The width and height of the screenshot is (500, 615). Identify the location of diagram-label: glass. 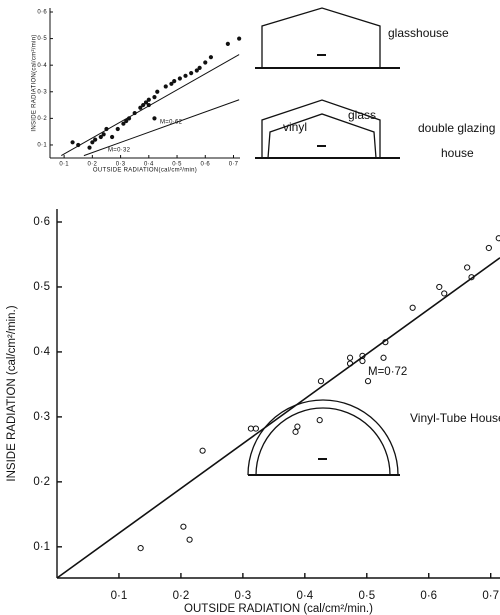
(362, 115).